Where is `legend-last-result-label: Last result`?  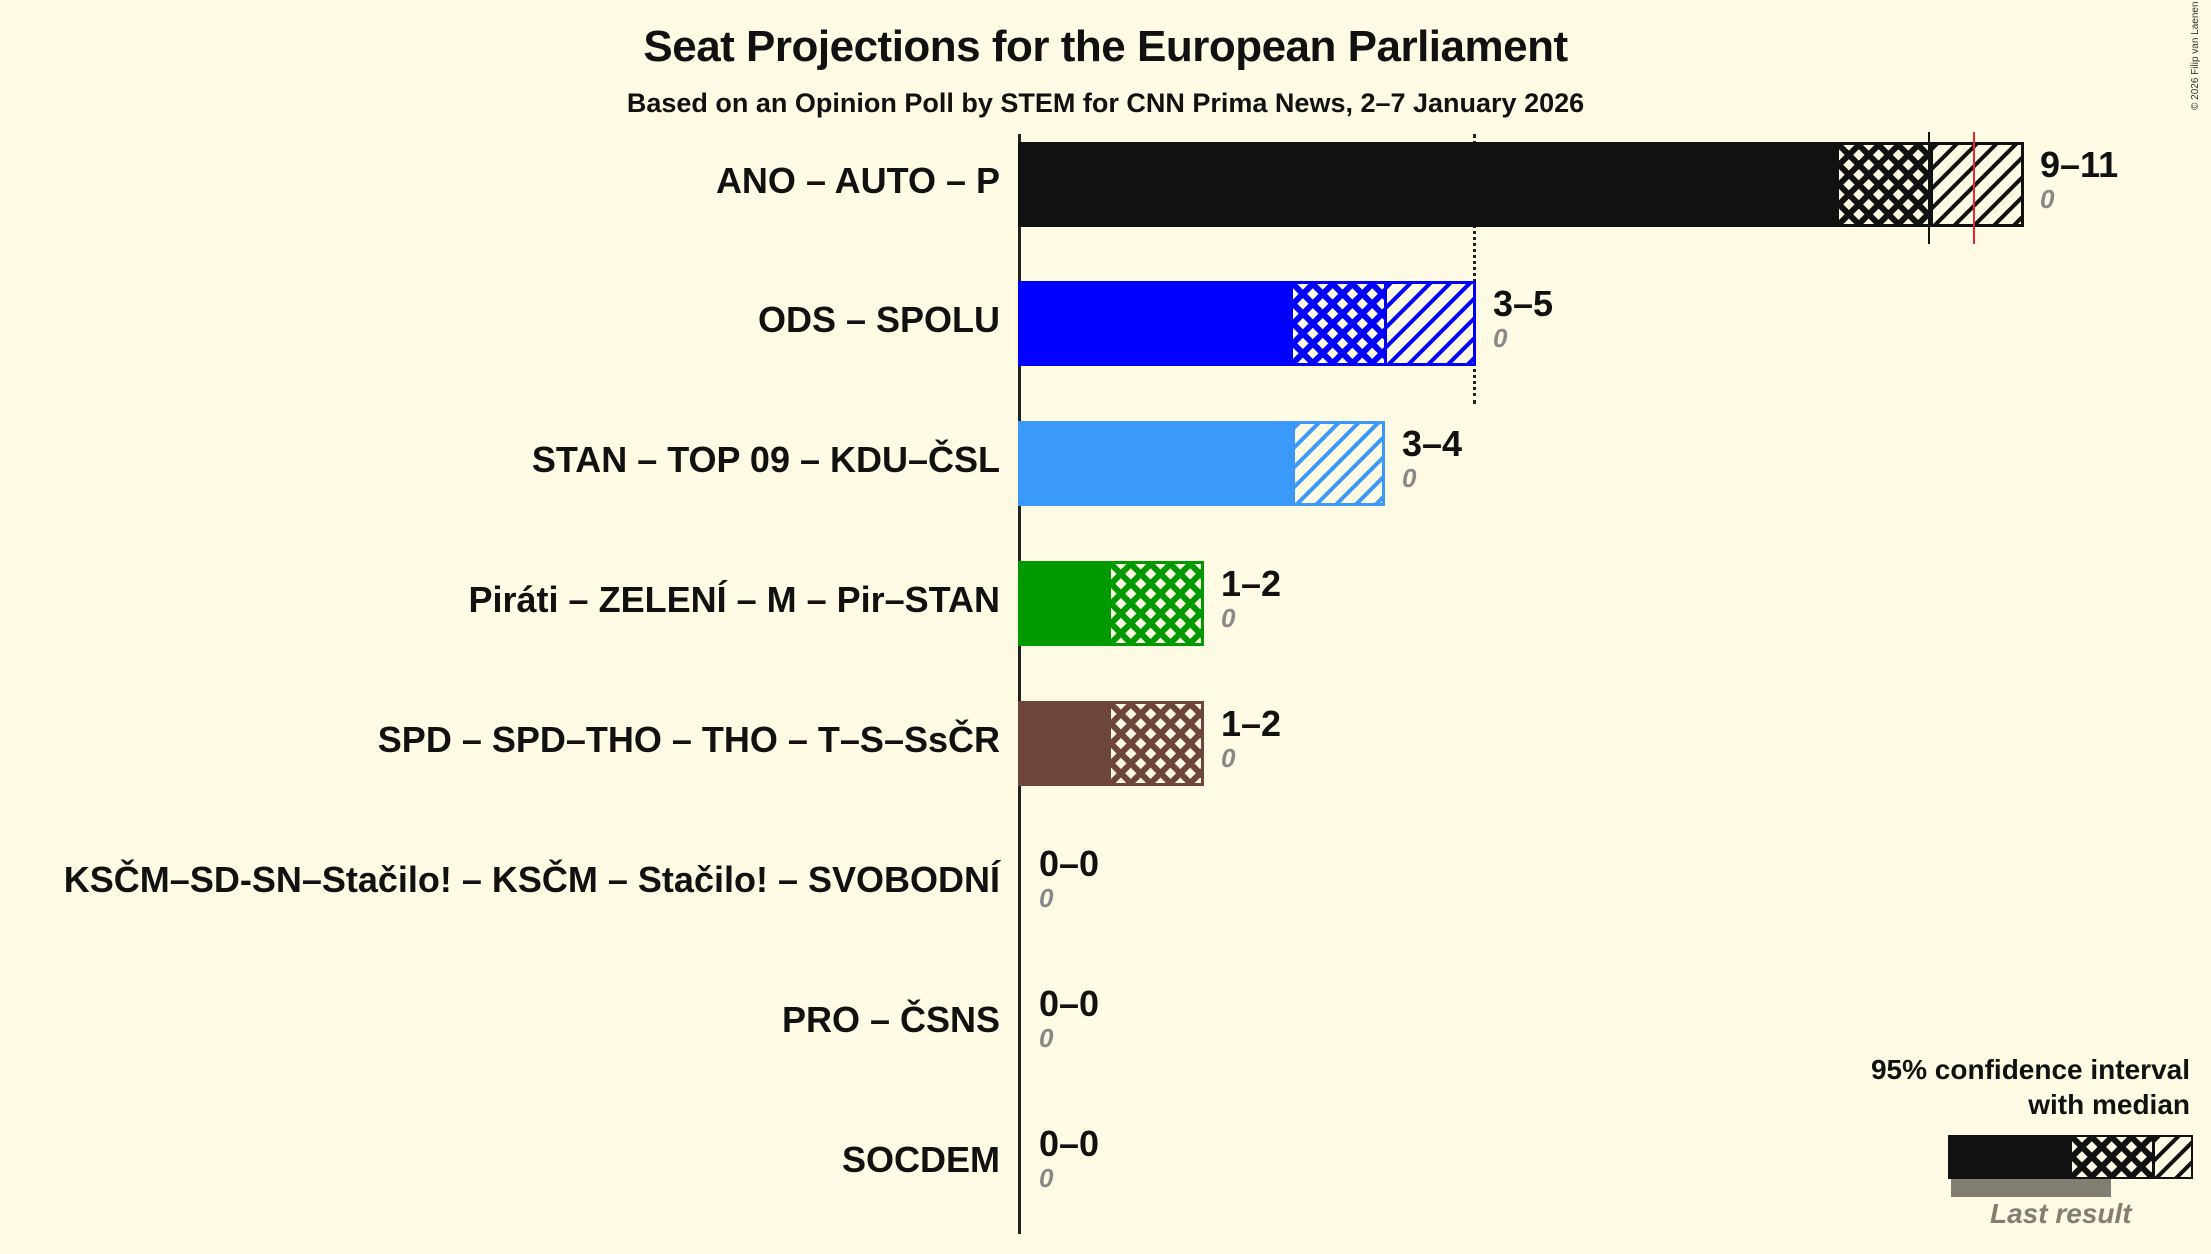 legend-last-result-label: Last result is located at coordinates (2061, 1213).